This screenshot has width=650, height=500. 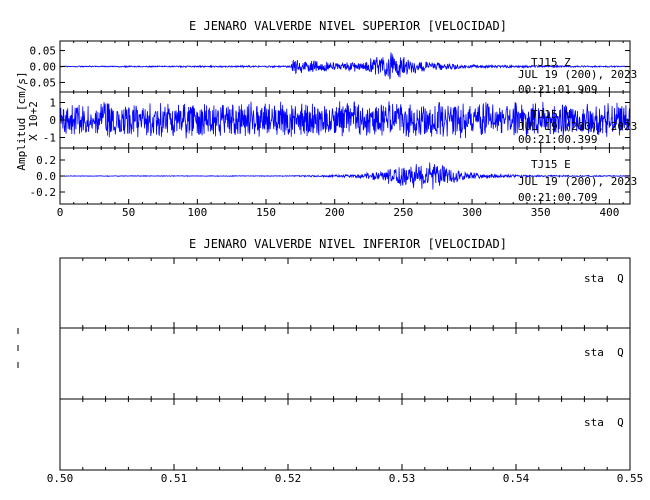 I want to click on lower-x-tick-label: 0.52, so click(x=288, y=478).